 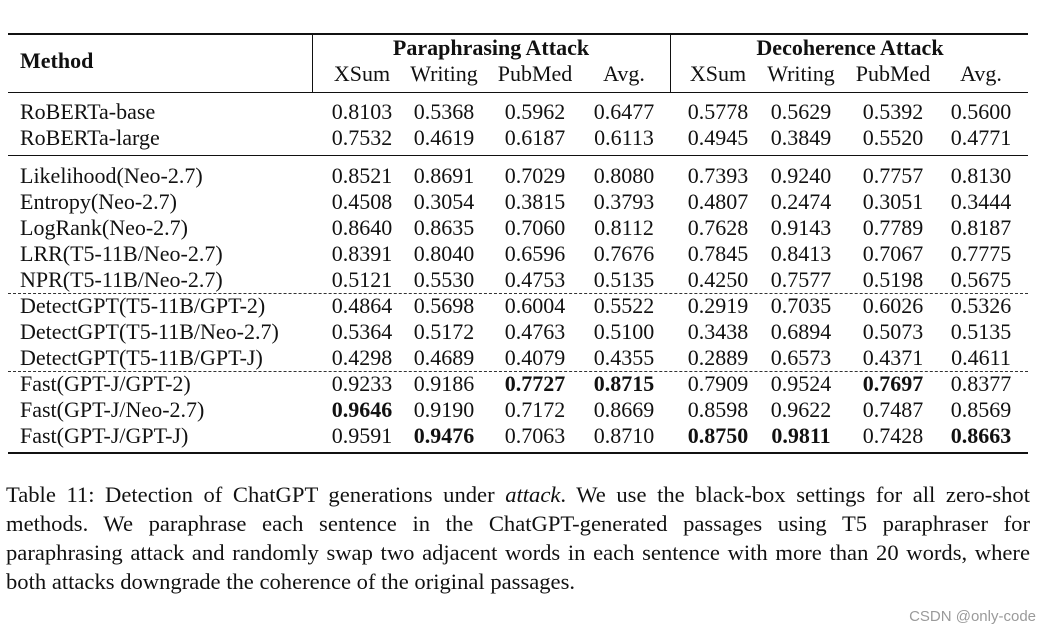 What do you see at coordinates (893, 253) in the screenshot?
I see `table-cell: 0.7067` at bounding box center [893, 253].